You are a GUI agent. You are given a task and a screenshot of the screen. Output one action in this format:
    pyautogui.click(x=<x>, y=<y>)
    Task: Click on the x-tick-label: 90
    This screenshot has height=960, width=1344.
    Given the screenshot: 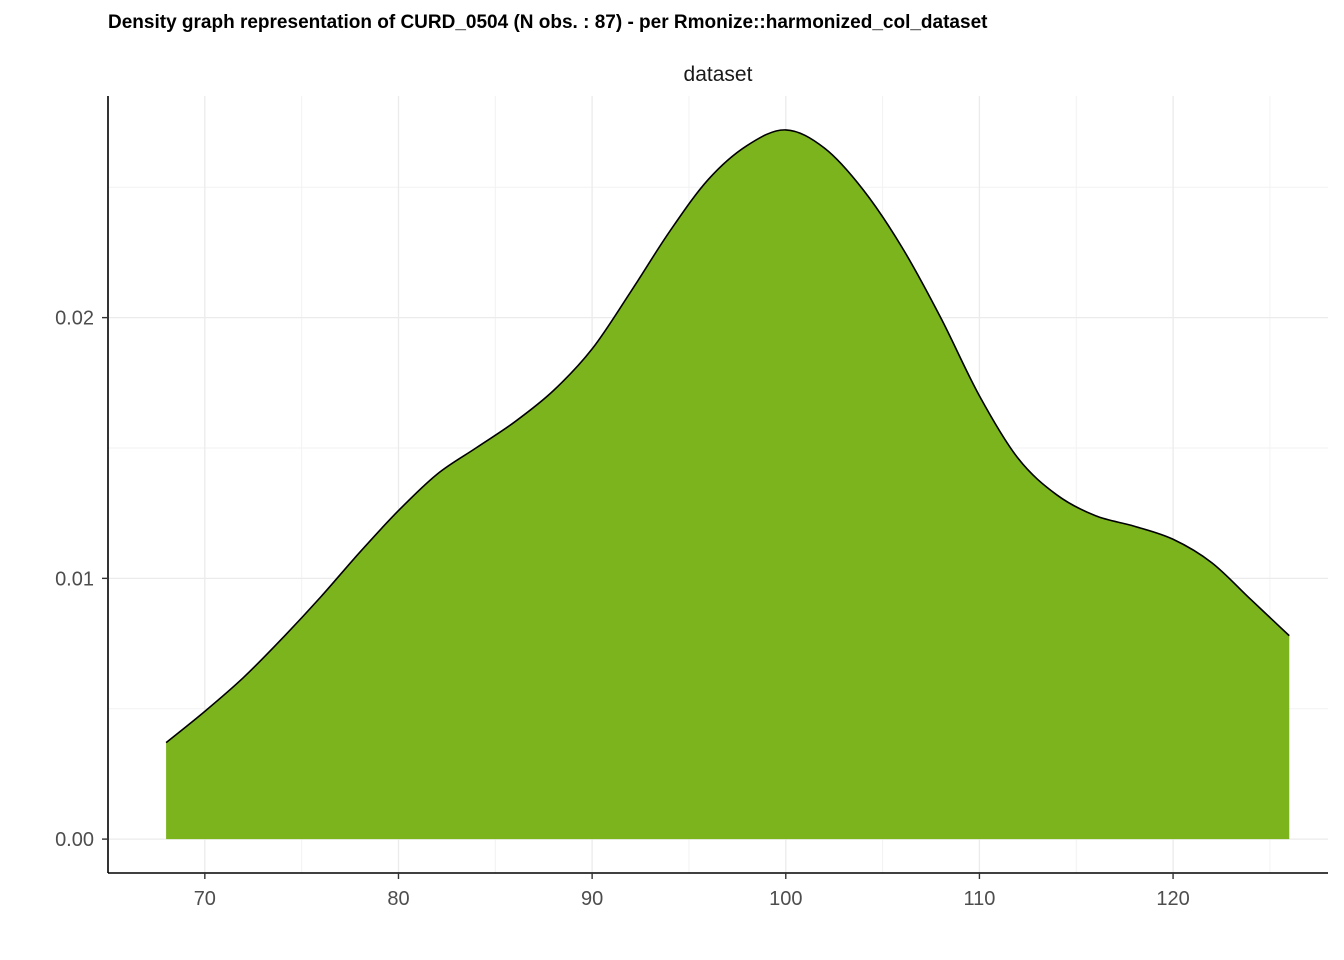 What is the action you would take?
    pyautogui.click(x=592, y=899)
    